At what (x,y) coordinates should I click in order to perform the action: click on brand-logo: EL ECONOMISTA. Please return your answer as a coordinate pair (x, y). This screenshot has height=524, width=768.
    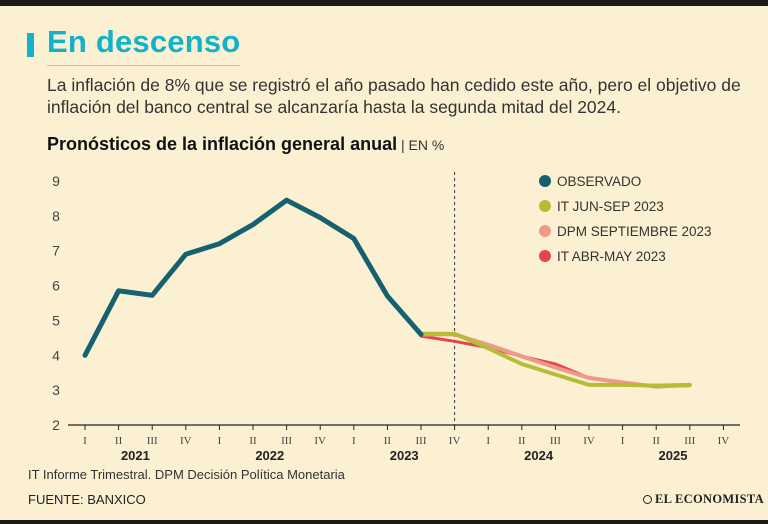
    Looking at the image, I should click on (703, 499).